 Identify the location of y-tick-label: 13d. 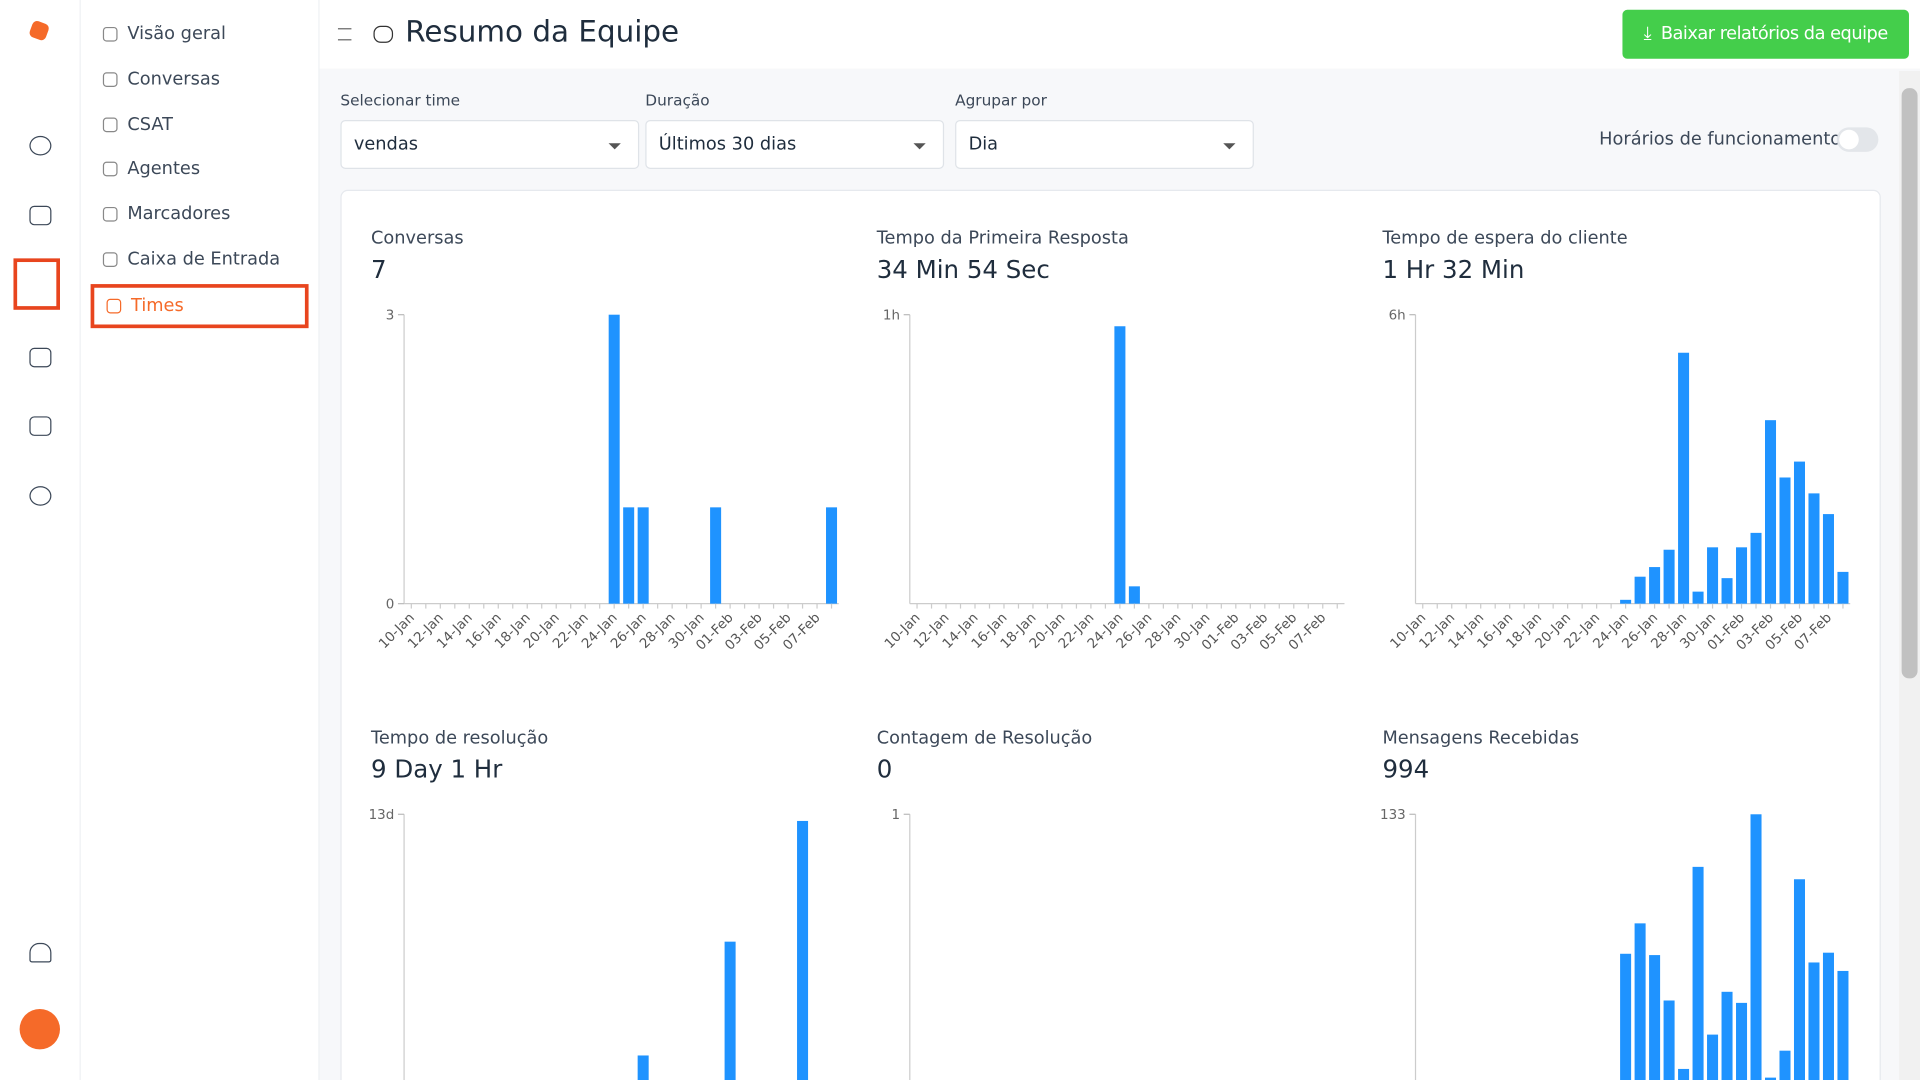
(382, 815).